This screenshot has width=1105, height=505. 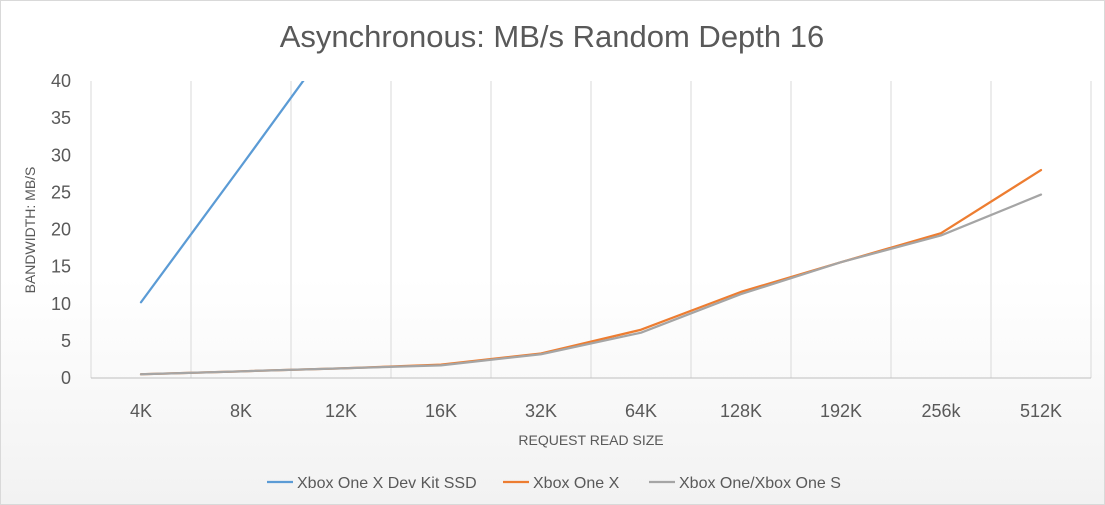 What do you see at coordinates (341, 411) in the screenshot?
I see `x-tick-label: 12K` at bounding box center [341, 411].